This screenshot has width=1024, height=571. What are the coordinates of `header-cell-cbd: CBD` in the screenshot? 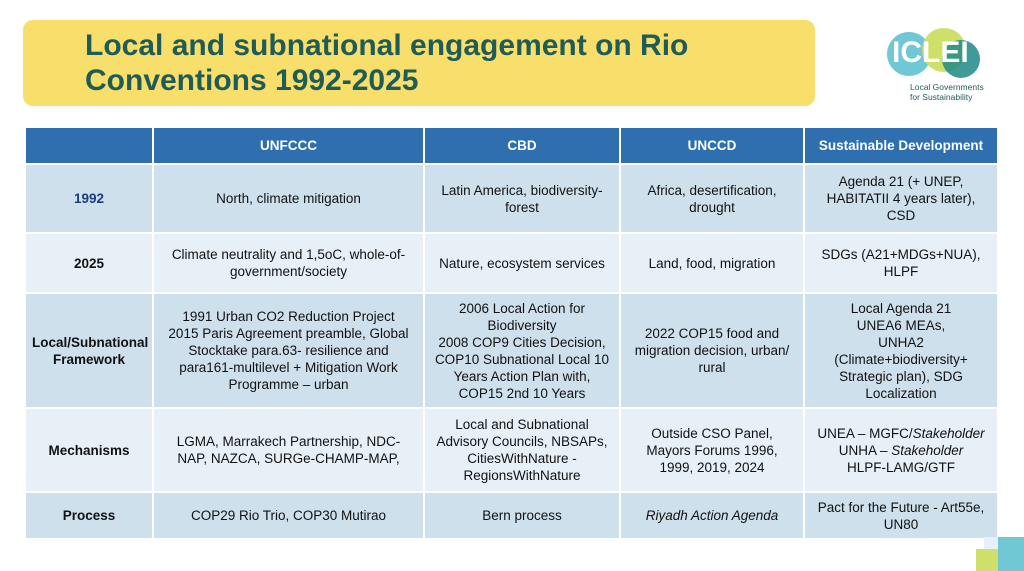 It's located at (522, 145).